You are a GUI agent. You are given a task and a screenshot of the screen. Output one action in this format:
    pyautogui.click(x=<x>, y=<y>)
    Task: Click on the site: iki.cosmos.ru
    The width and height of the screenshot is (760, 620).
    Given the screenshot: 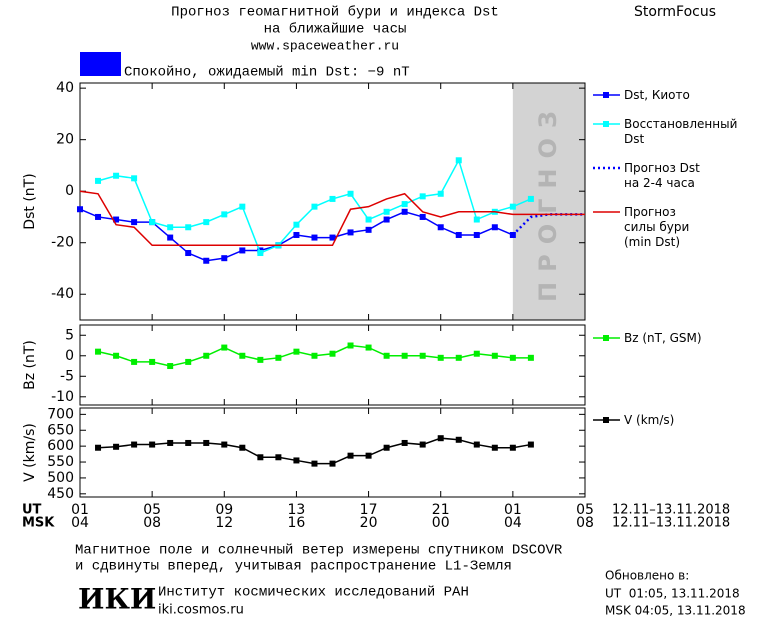 What is the action you would take?
    pyautogui.click(x=201, y=610)
    